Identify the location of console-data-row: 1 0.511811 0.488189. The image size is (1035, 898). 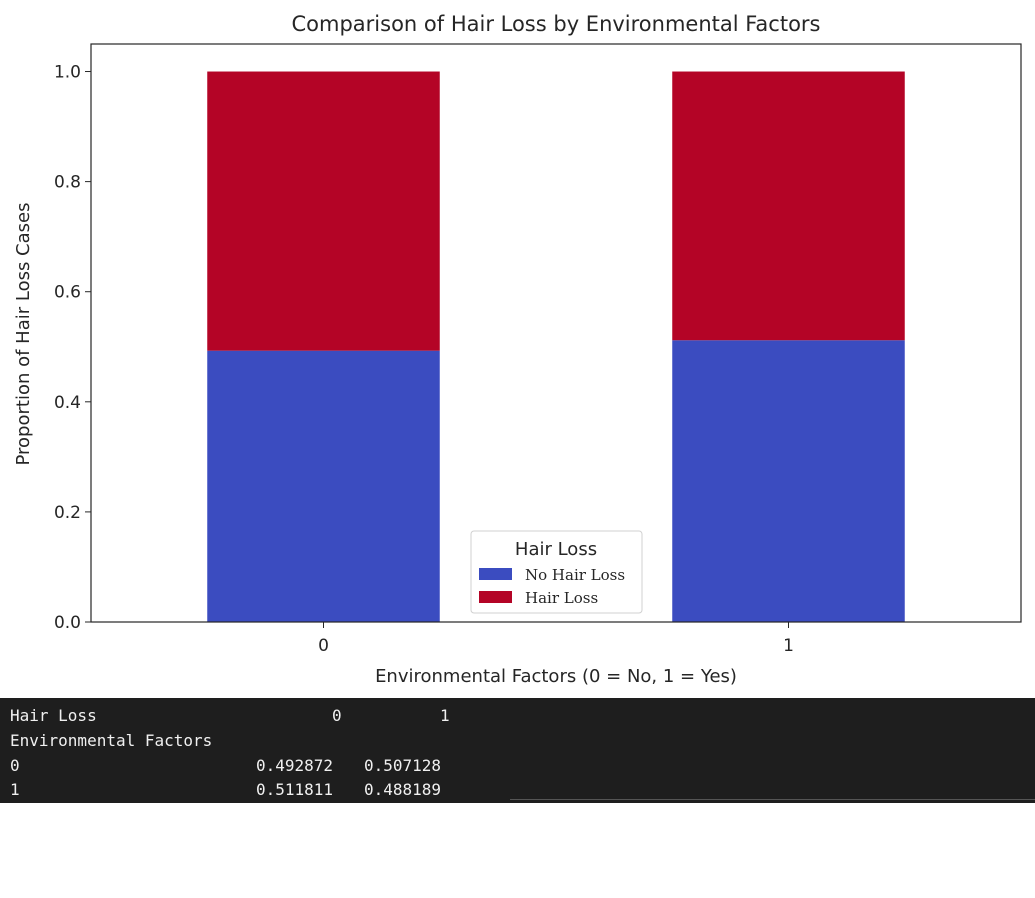
(225, 790).